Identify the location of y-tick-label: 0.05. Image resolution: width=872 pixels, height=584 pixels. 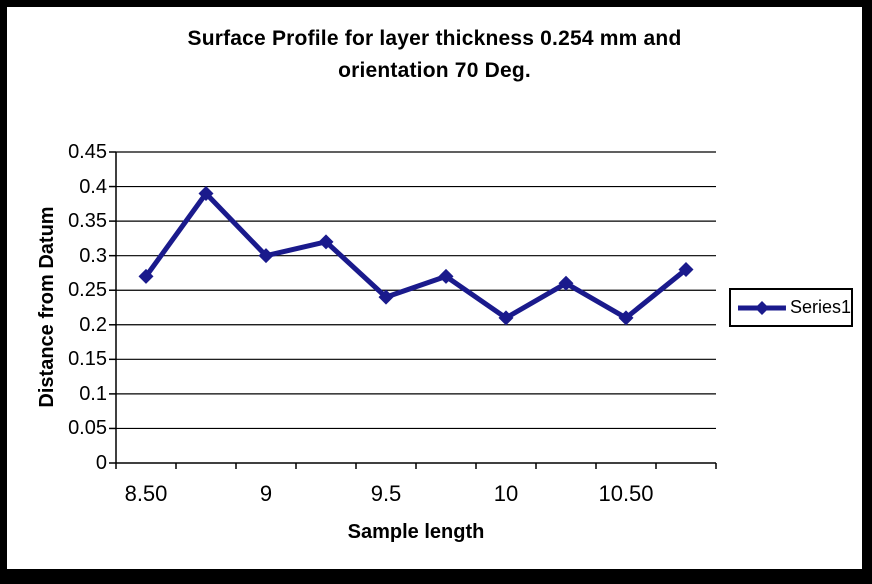
(87, 428).